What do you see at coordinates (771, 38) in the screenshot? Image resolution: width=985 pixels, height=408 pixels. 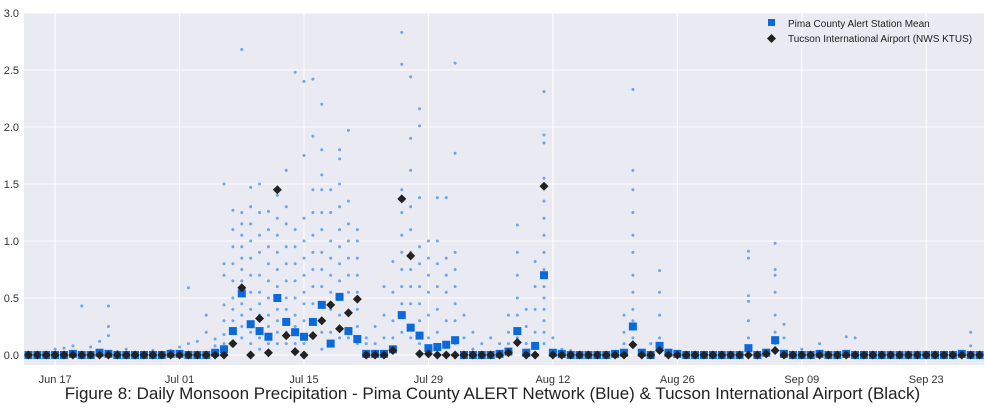 I see `legend-marker-airport` at bounding box center [771, 38].